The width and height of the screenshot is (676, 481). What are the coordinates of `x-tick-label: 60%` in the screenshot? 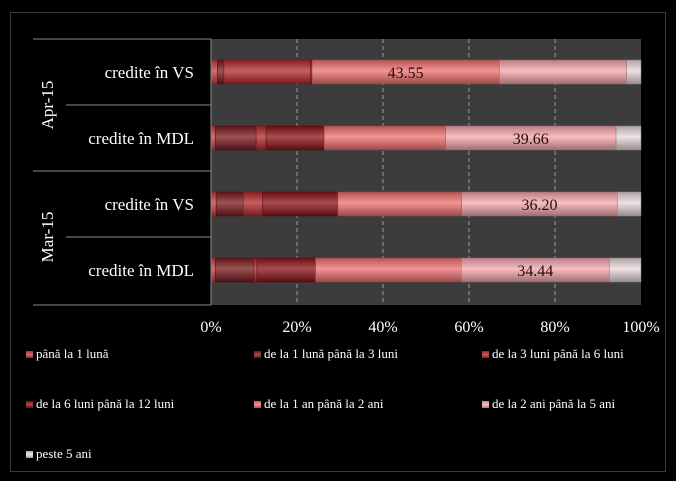 It's located at (468, 327).